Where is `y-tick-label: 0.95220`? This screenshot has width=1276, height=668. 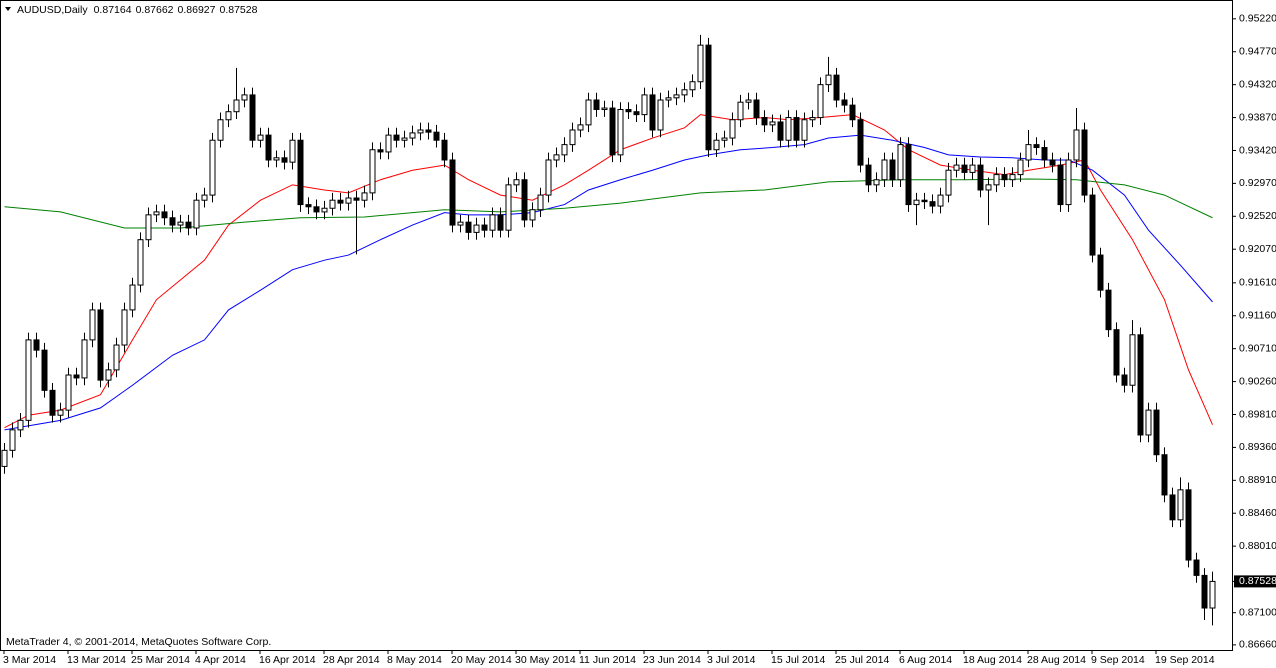
y-tick-label: 0.95220 is located at coordinates (1257, 19).